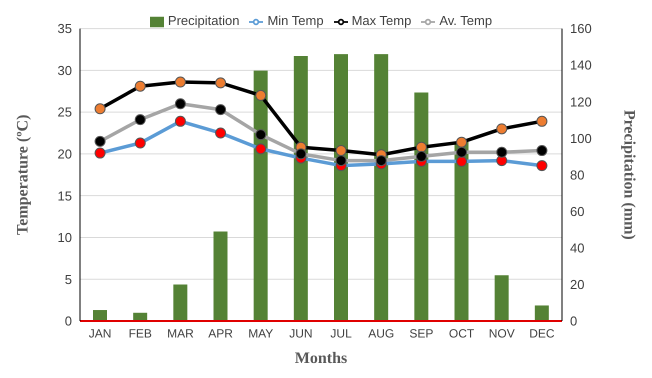 The width and height of the screenshot is (652, 378). Describe the element at coordinates (581, 138) in the screenshot. I see `y2-tick-label: 100` at that location.